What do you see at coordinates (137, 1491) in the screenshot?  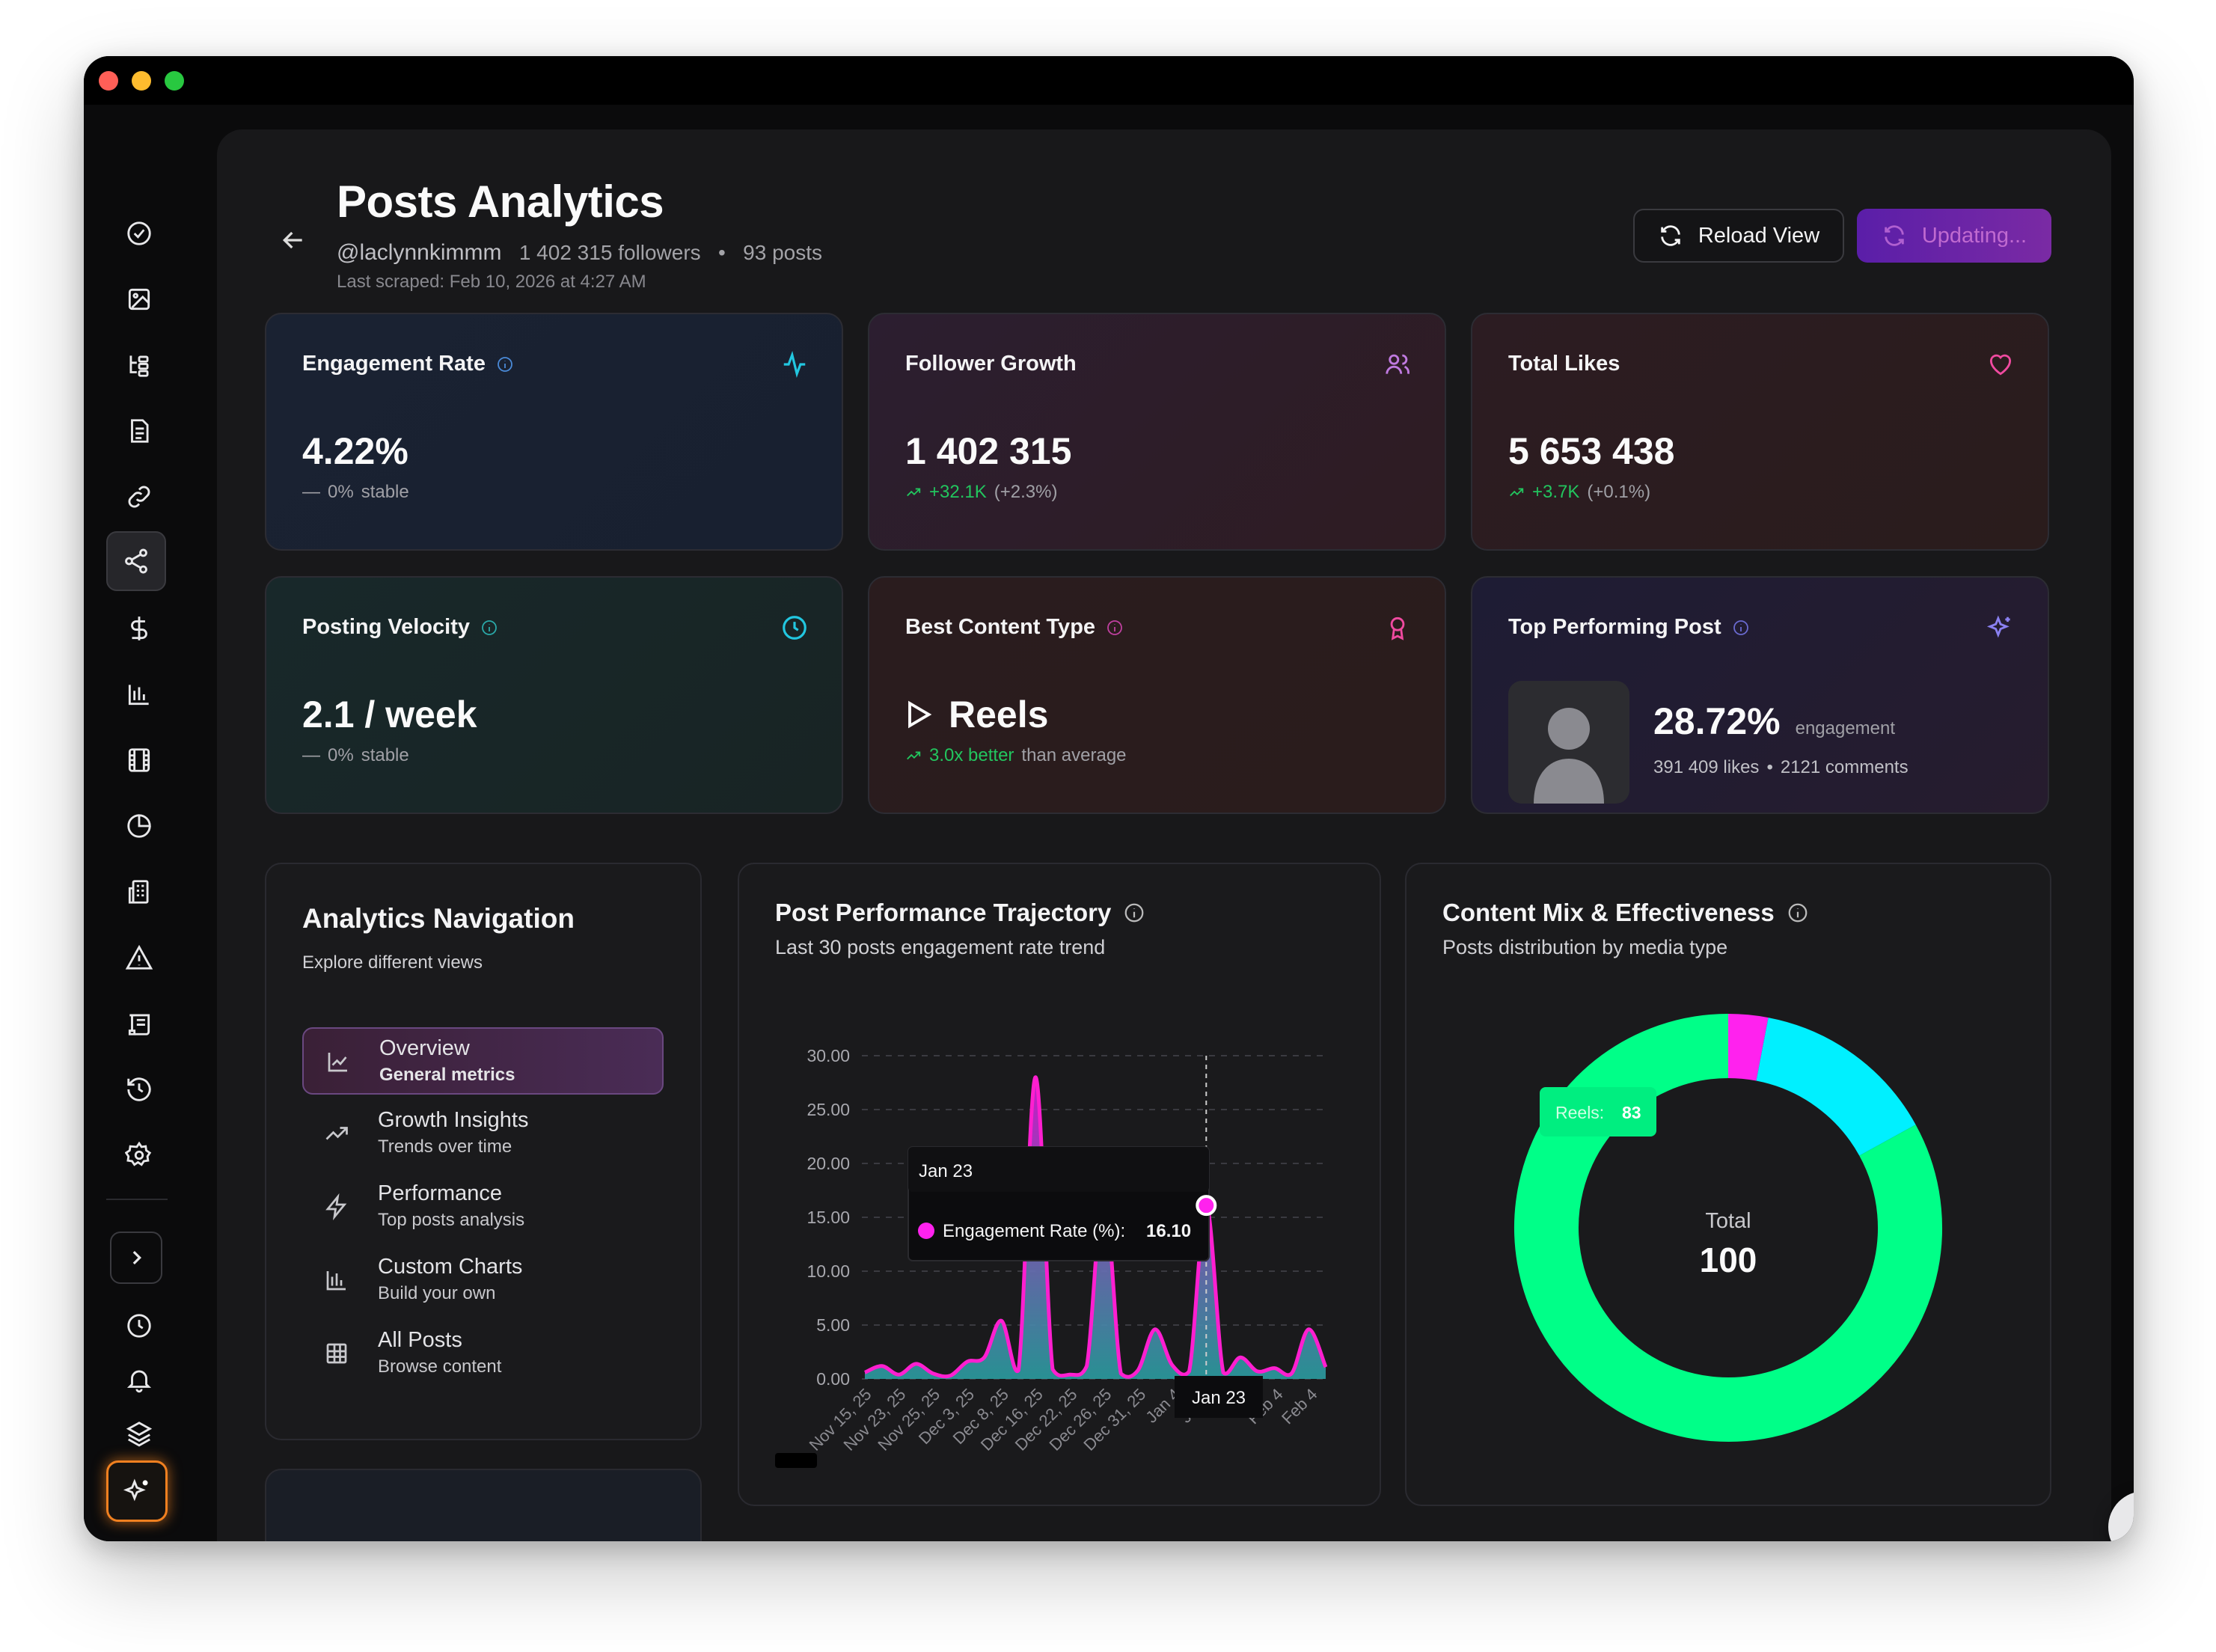 I see `sidebar-ai-assistant` at bounding box center [137, 1491].